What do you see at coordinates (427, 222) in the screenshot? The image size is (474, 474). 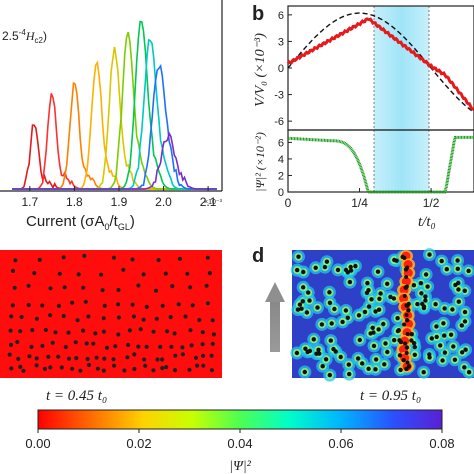 I see `panel-b-xlabel: t/t₀` at bounding box center [427, 222].